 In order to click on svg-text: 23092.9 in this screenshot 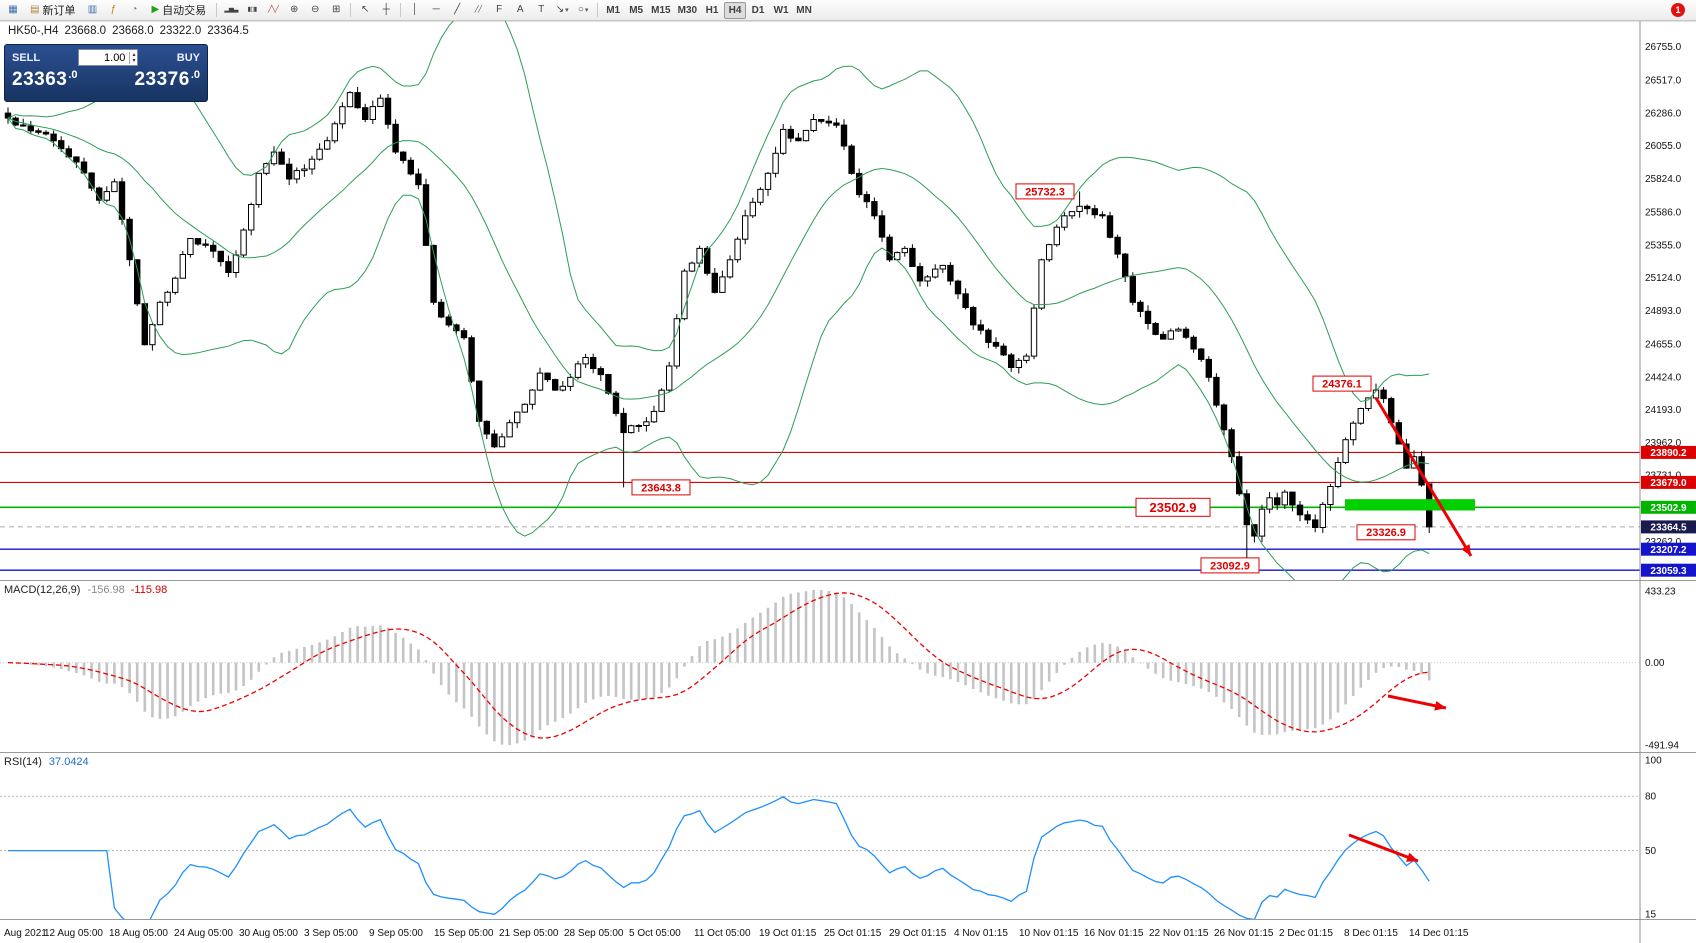, I will do `click(1230, 566)`.